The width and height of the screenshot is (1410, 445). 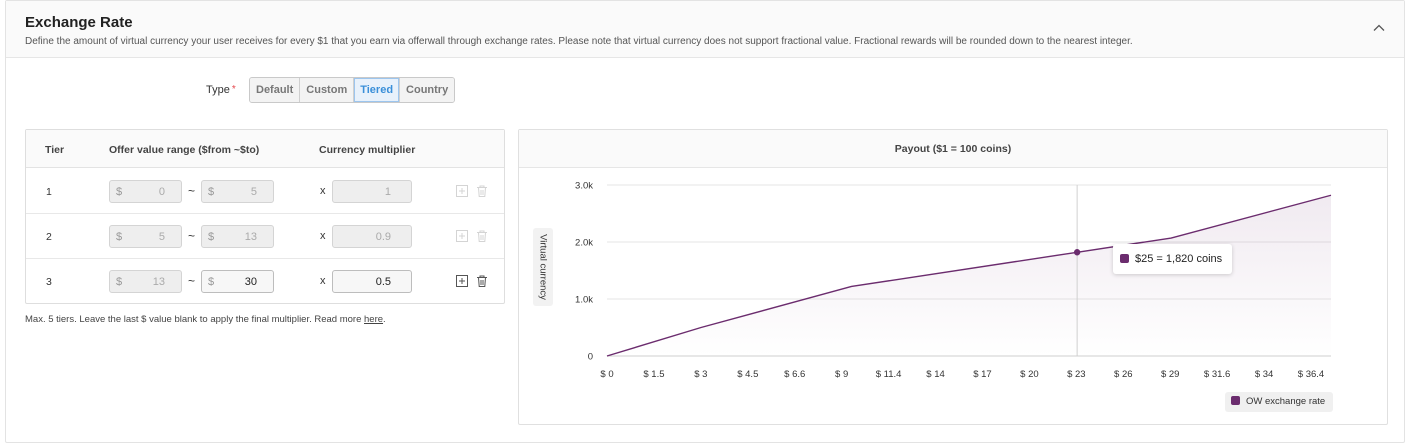 What do you see at coordinates (794, 374) in the screenshot?
I see `x-tick-label: $ 6.6` at bounding box center [794, 374].